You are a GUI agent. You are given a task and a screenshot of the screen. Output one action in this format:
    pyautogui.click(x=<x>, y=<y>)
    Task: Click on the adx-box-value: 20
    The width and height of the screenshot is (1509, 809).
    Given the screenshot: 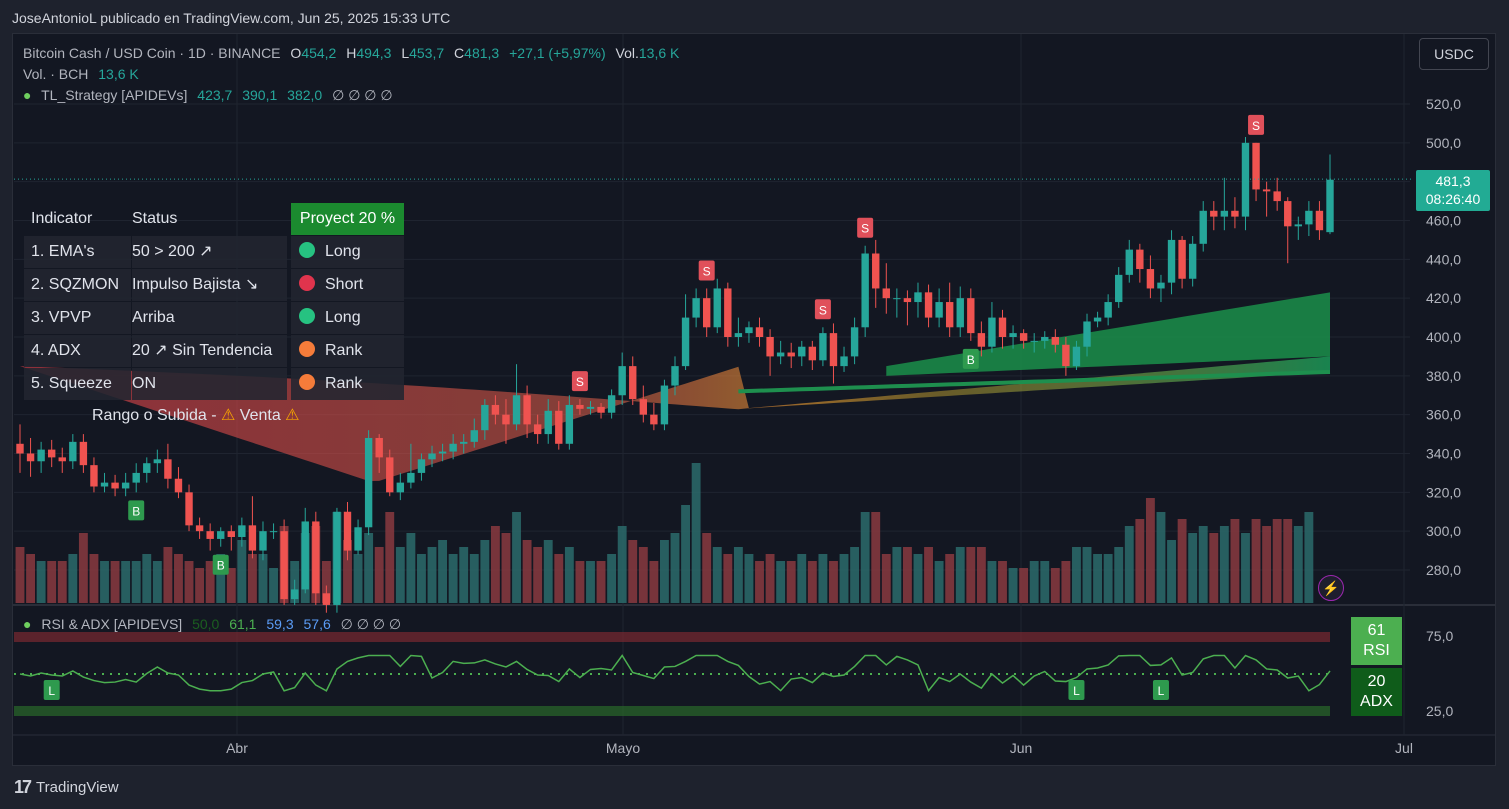 What is the action you would take?
    pyautogui.click(x=1376, y=681)
    